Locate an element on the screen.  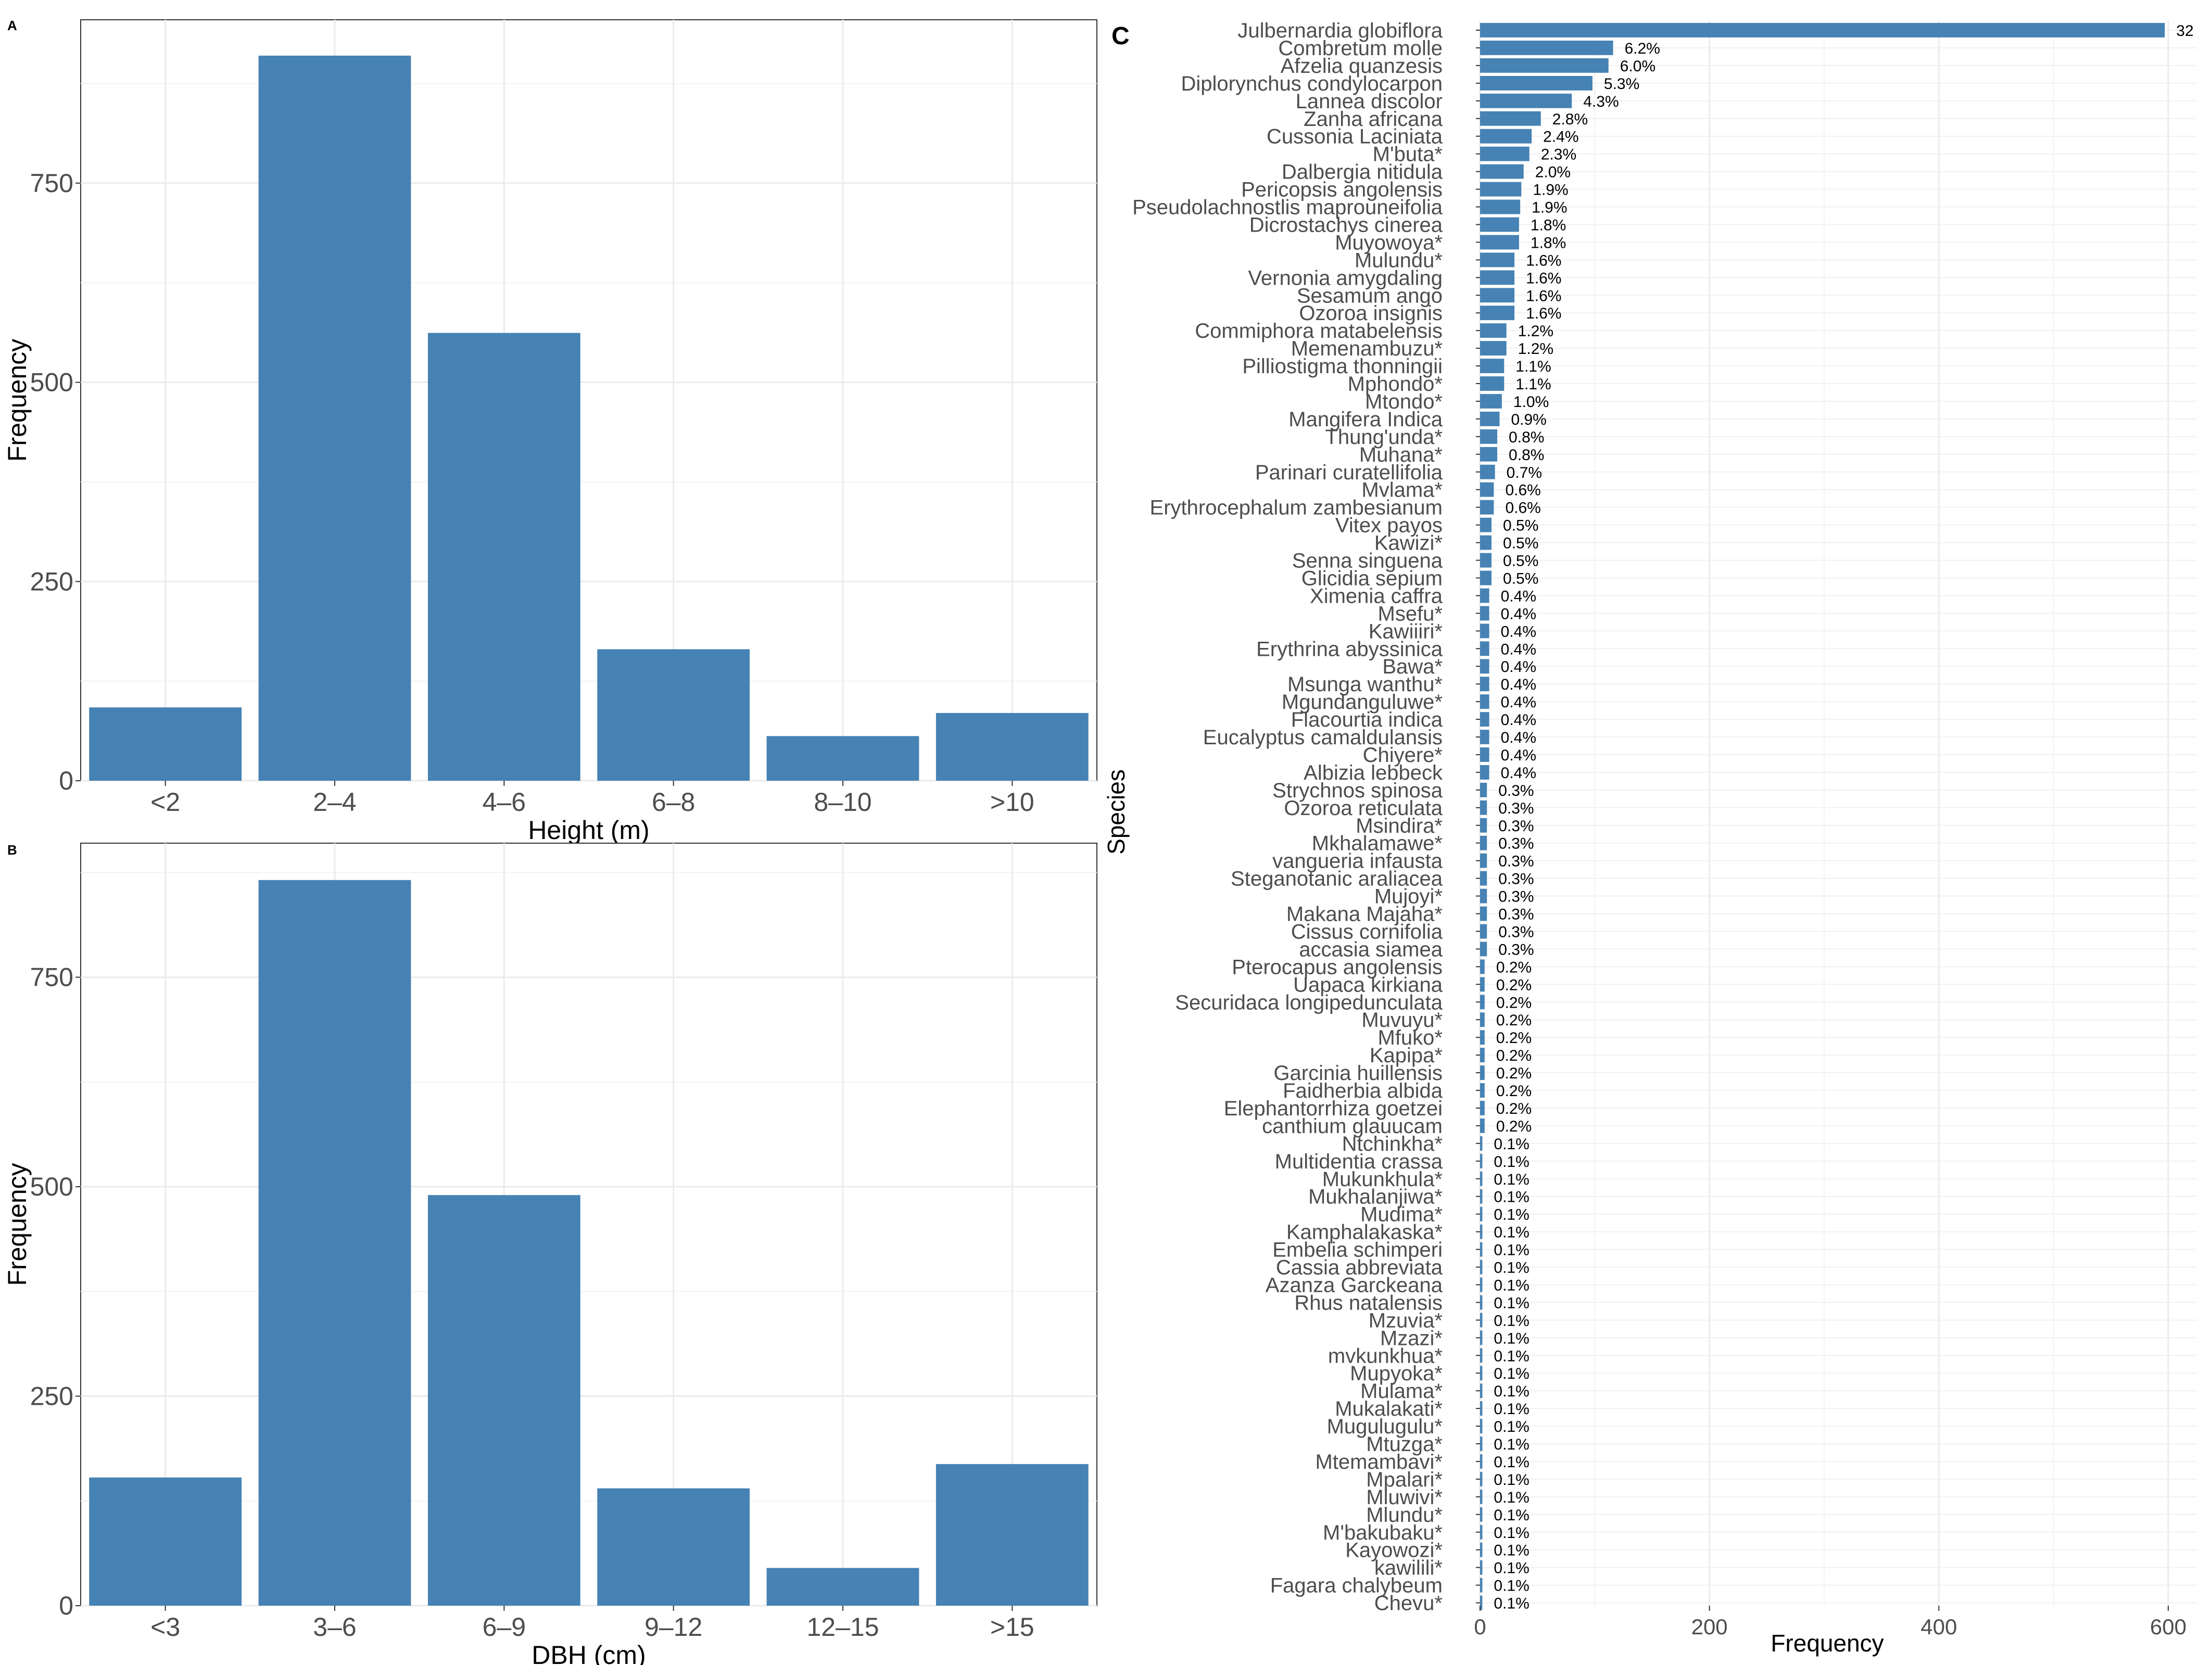
x-tick-label: 4–6 is located at coordinates (504, 802).